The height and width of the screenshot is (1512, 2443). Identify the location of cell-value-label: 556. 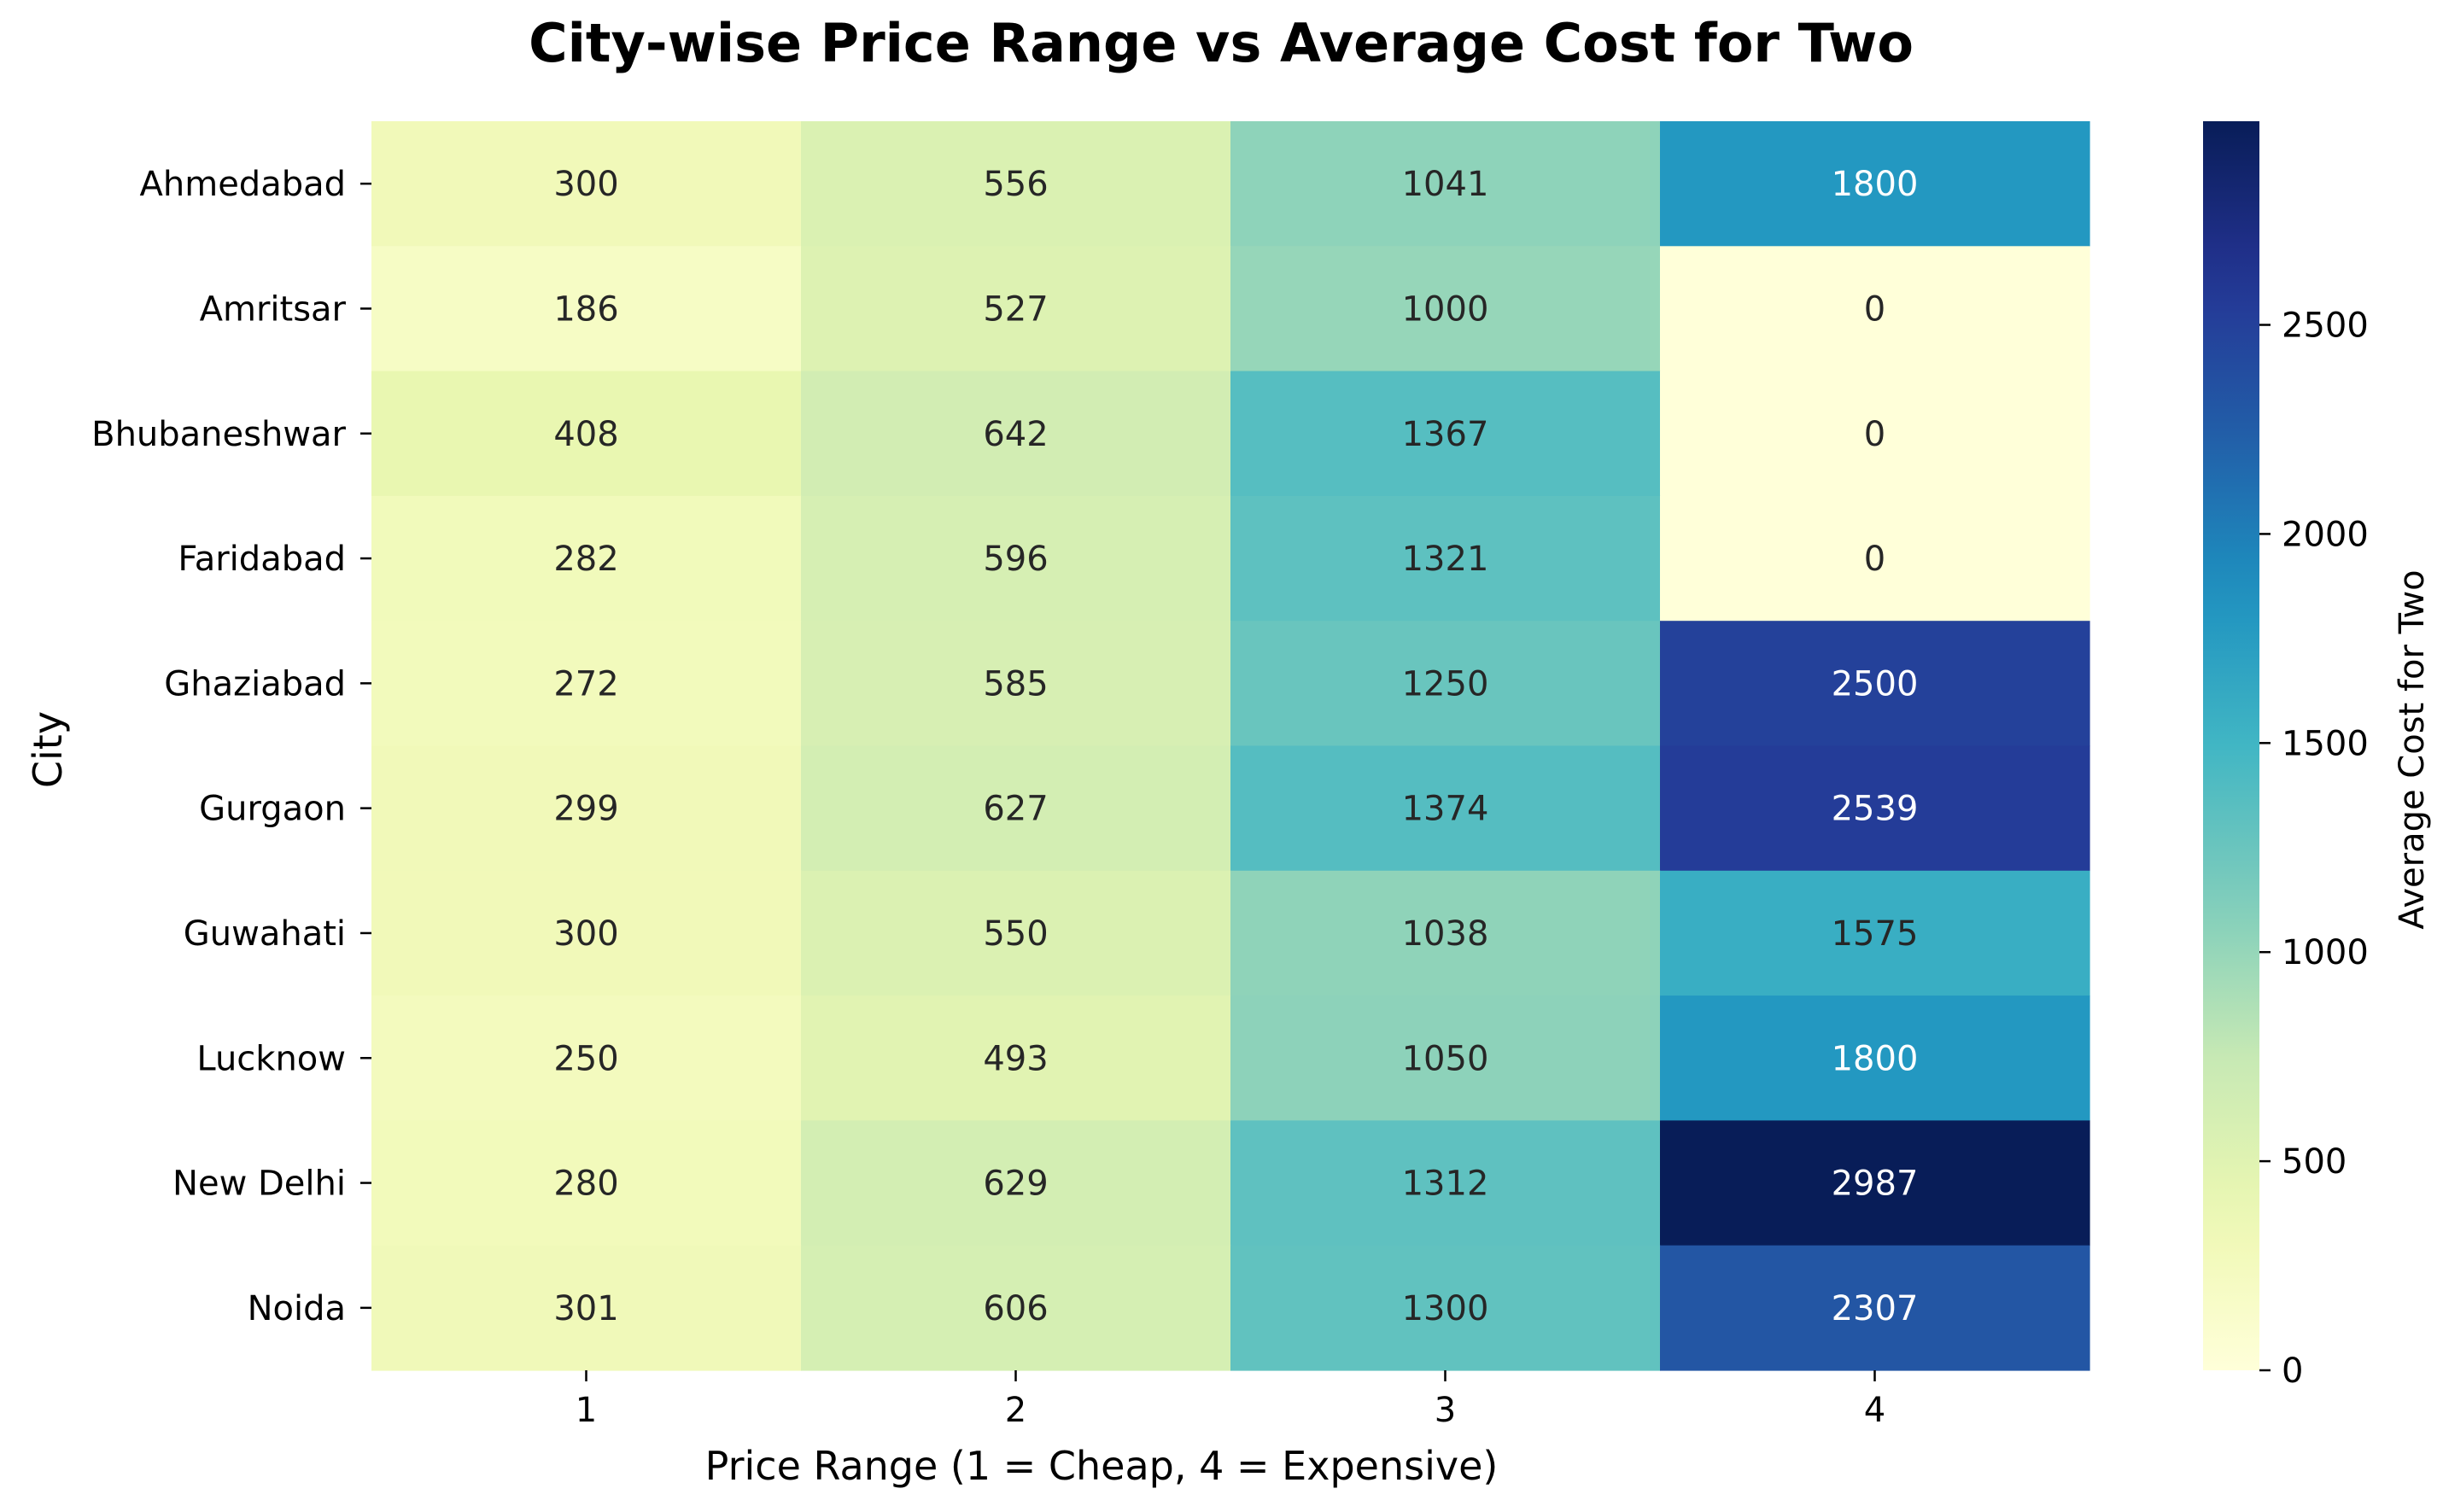
(1015, 184).